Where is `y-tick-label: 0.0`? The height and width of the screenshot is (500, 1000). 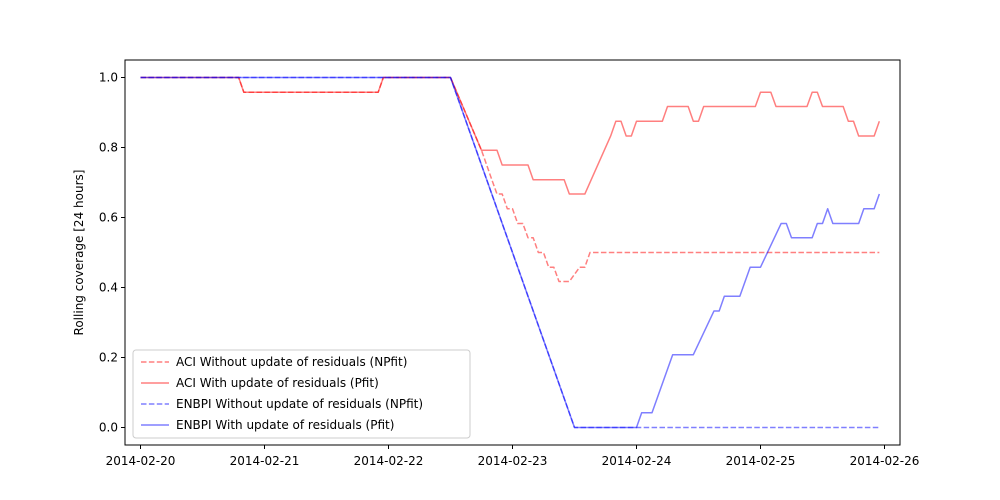
y-tick-label: 0.0 is located at coordinates (108, 428).